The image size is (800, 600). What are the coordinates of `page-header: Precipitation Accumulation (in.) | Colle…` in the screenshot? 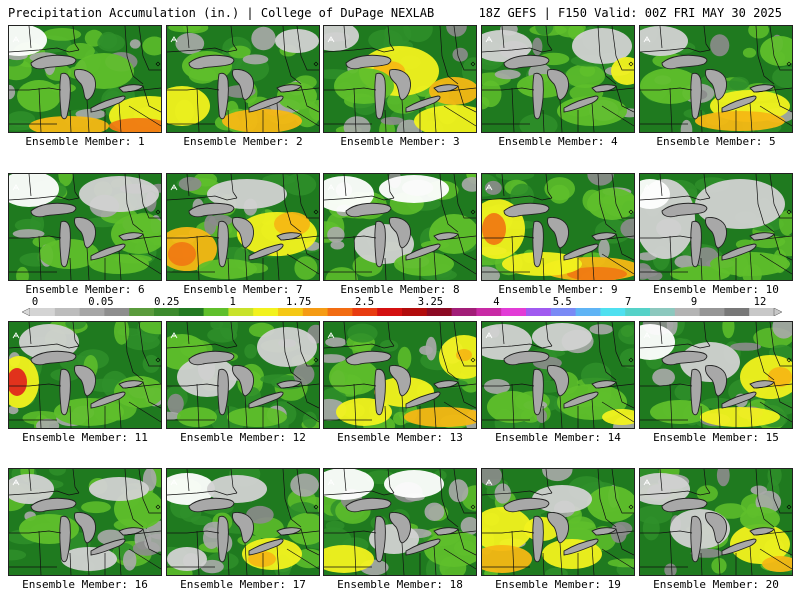 It's located at (400, 12).